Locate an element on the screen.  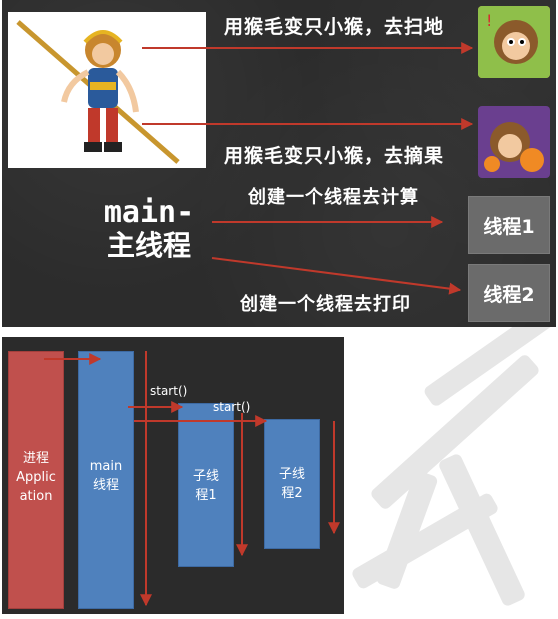
little-monkey-picking-fruit-thumbnail is located at coordinates (514, 142).